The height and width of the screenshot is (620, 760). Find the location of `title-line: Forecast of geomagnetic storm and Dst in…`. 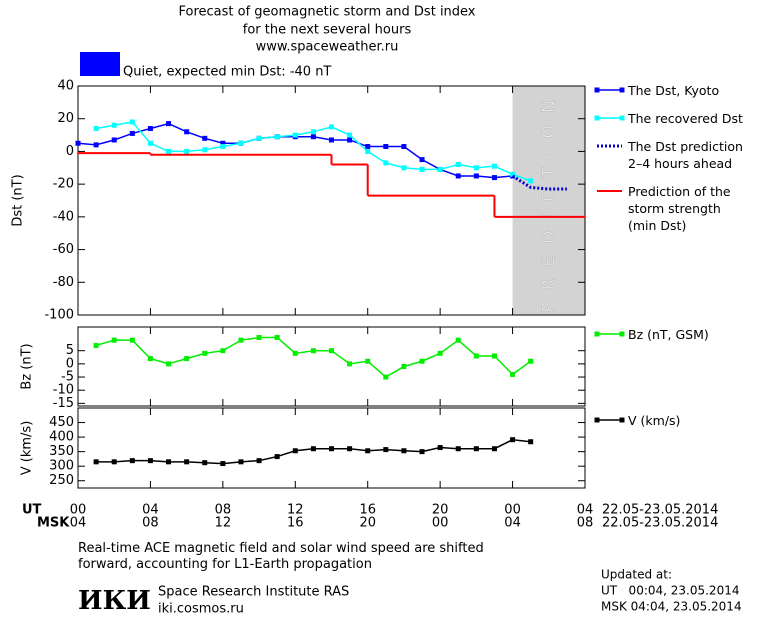

title-line: Forecast of geomagnetic storm and Dst in… is located at coordinates (326, 12).